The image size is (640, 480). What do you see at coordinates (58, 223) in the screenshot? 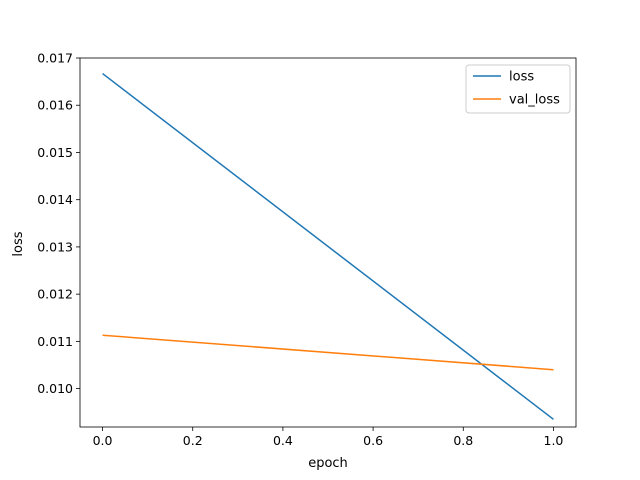
I see `y-axis: 0.010 0.011 0.012 0.013 0.014 0.015 0.016 0.017` at bounding box center [58, 223].